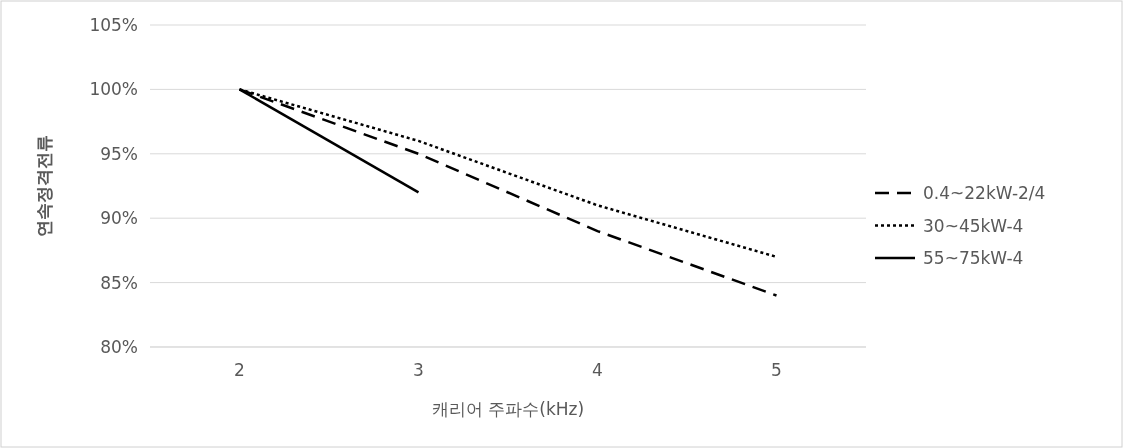  I want to click on y-tick-label: 100%, so click(113, 89).